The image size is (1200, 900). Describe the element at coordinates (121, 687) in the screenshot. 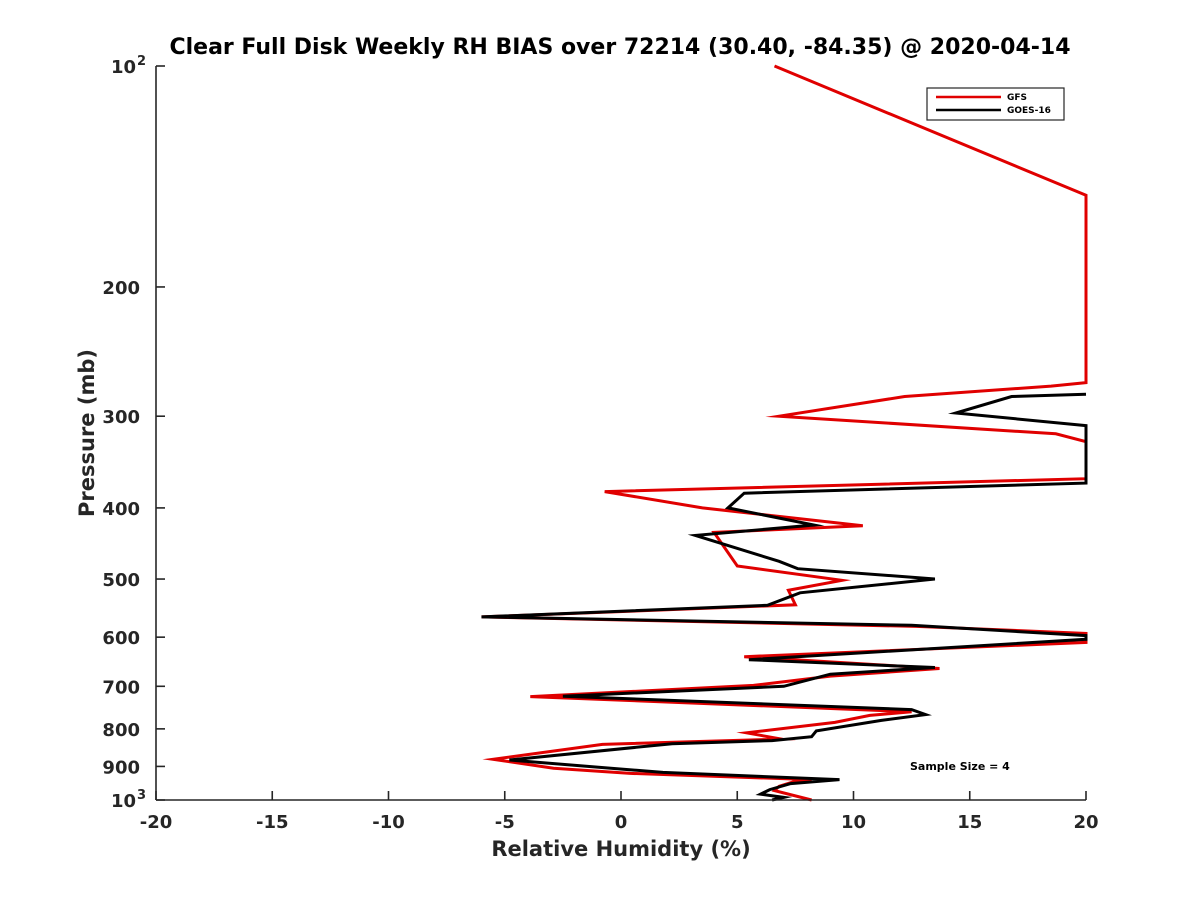

I see `y-tick-label: 700` at that location.